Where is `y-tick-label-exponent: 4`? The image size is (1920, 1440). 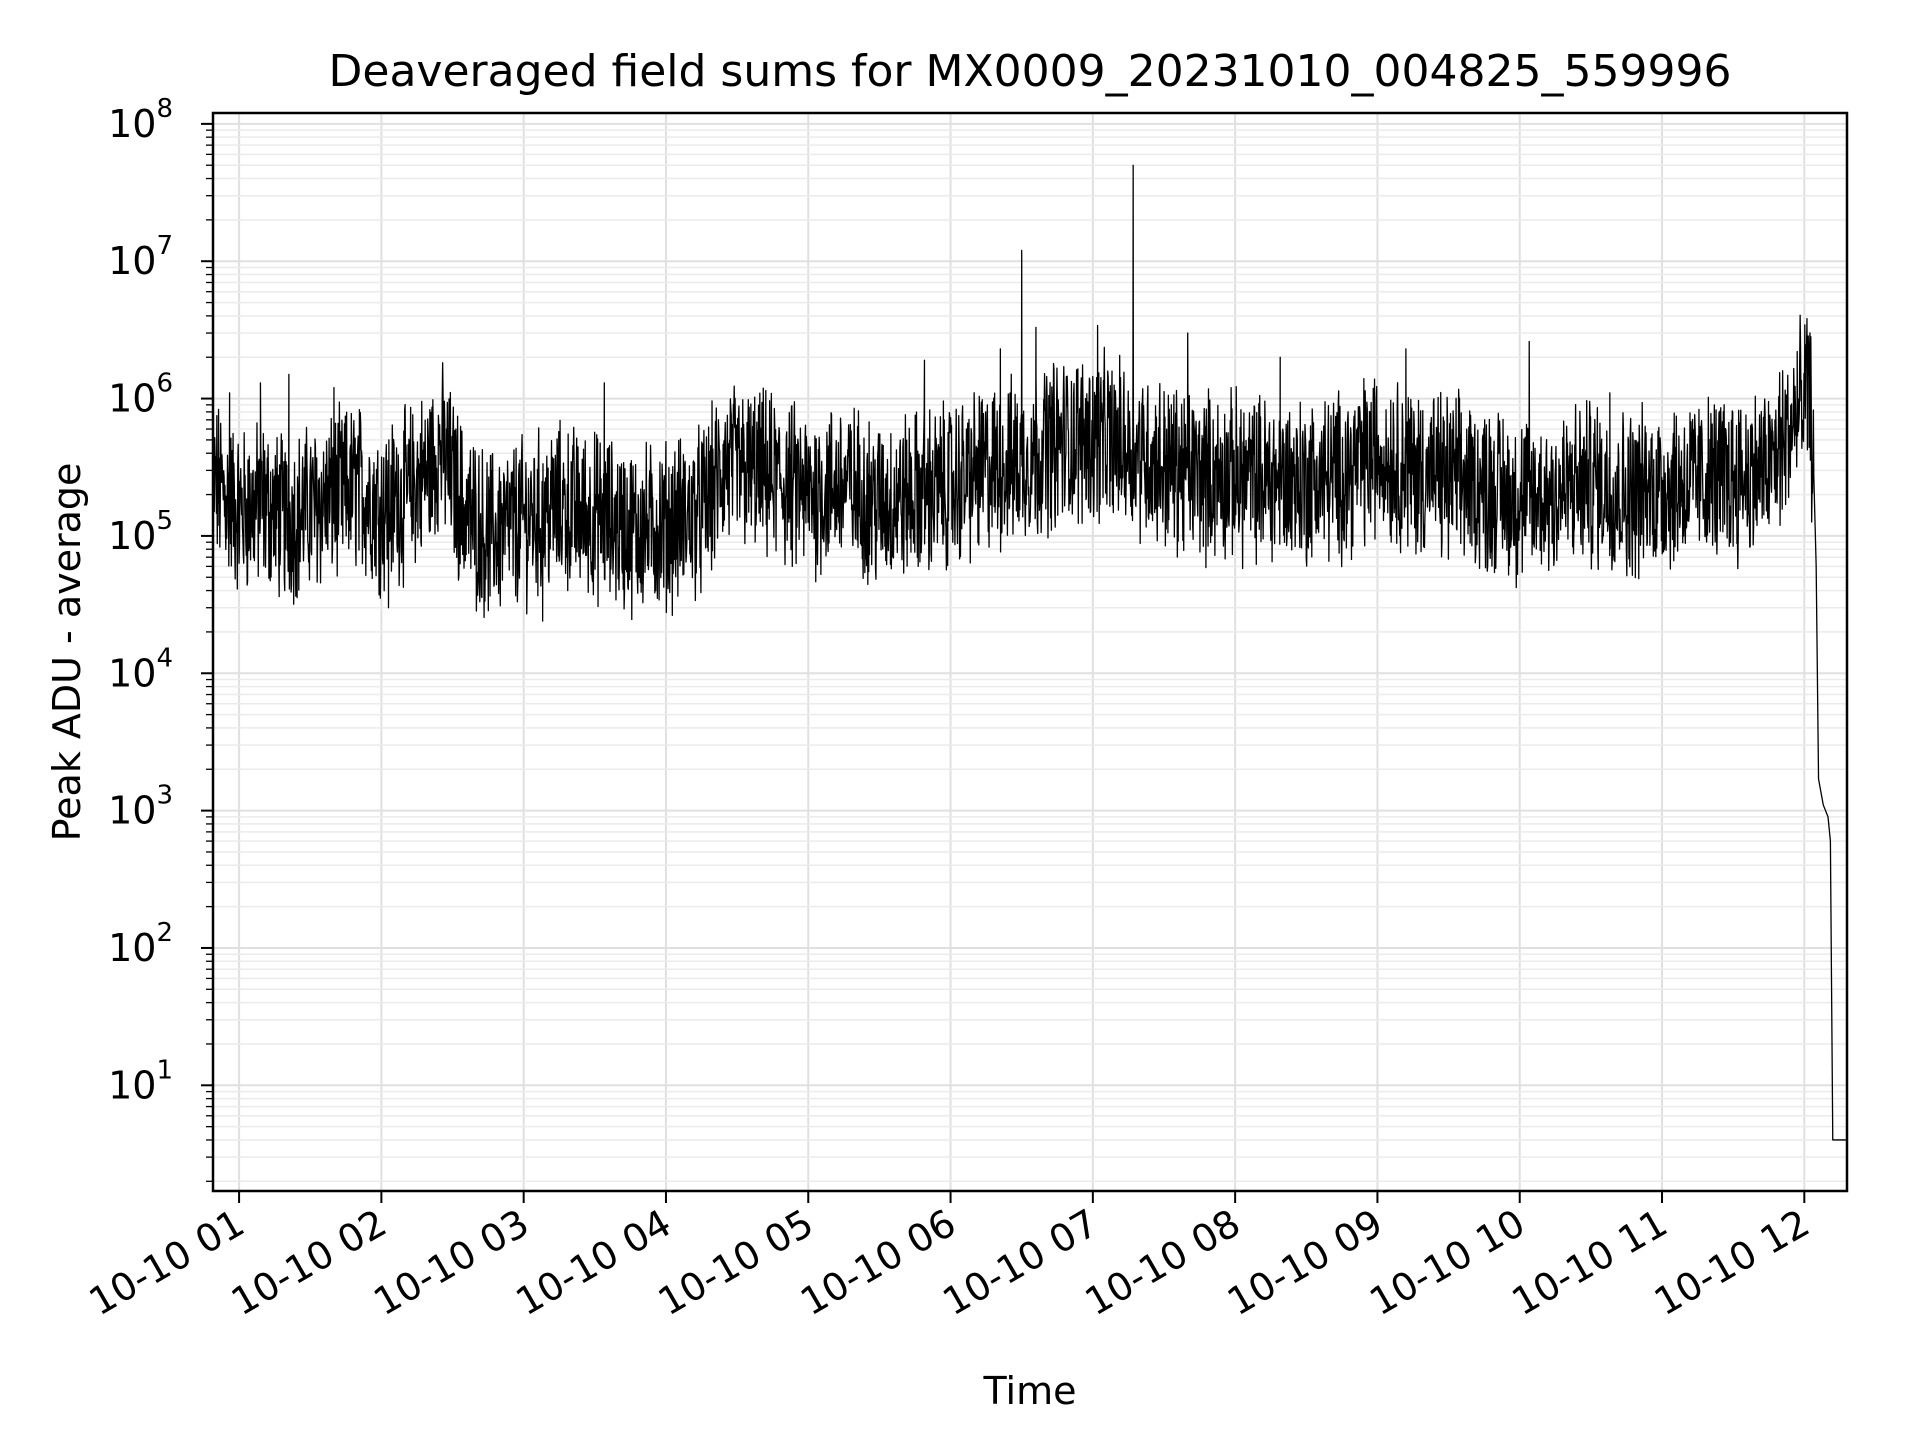
y-tick-label-exponent: 4 is located at coordinates (164, 658).